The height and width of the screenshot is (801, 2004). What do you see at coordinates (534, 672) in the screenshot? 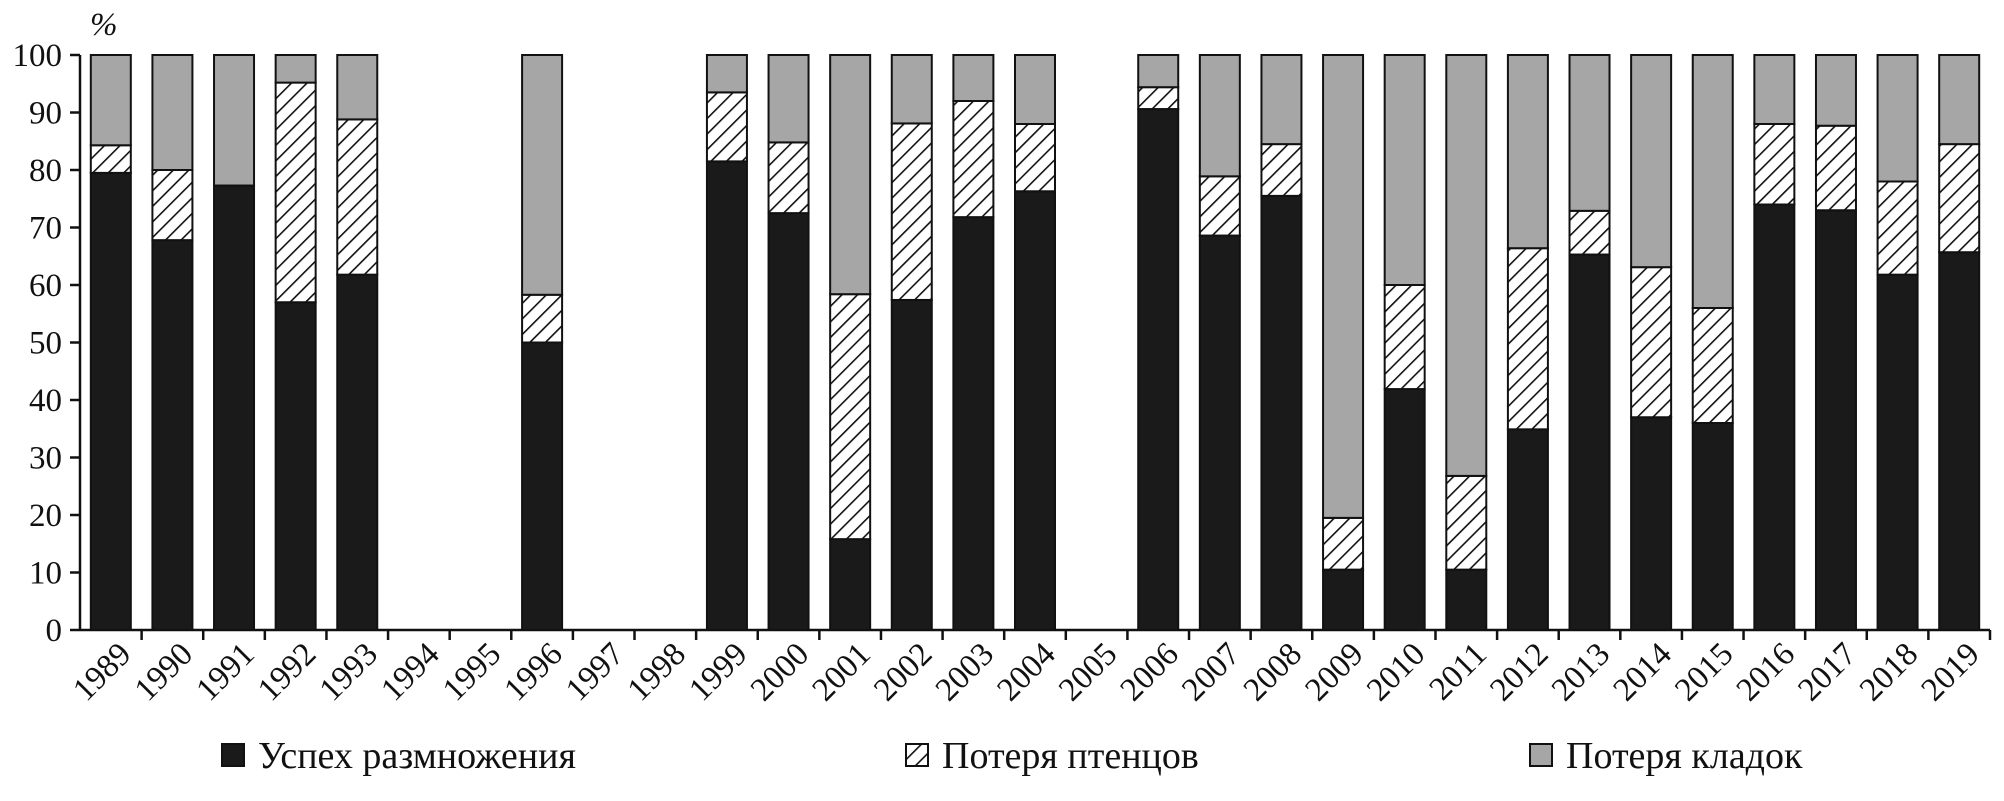
I see `x-tick-label: 1996` at bounding box center [534, 672].